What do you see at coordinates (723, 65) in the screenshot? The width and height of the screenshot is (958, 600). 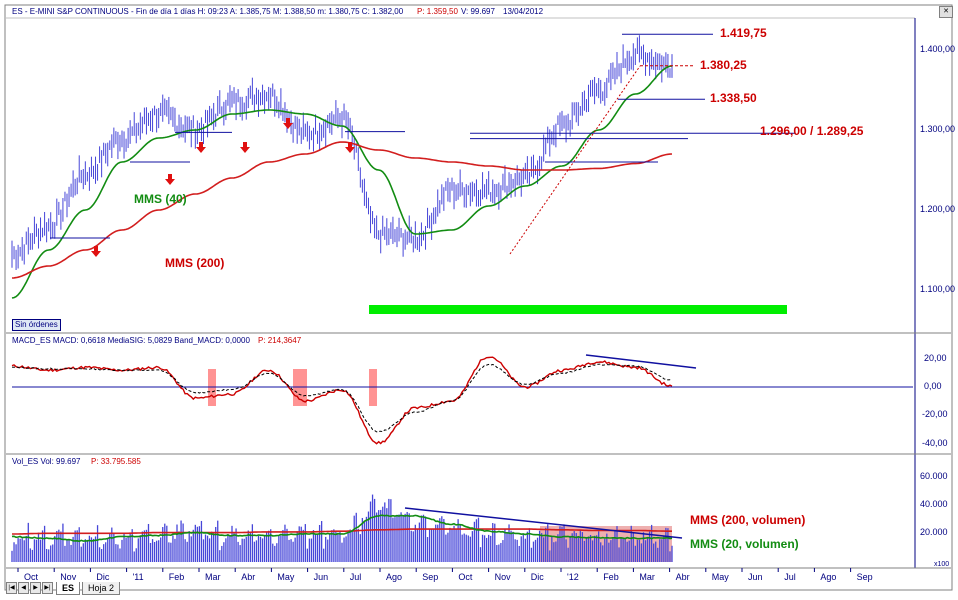 I see `level-label-1380: 1.380,25` at bounding box center [723, 65].